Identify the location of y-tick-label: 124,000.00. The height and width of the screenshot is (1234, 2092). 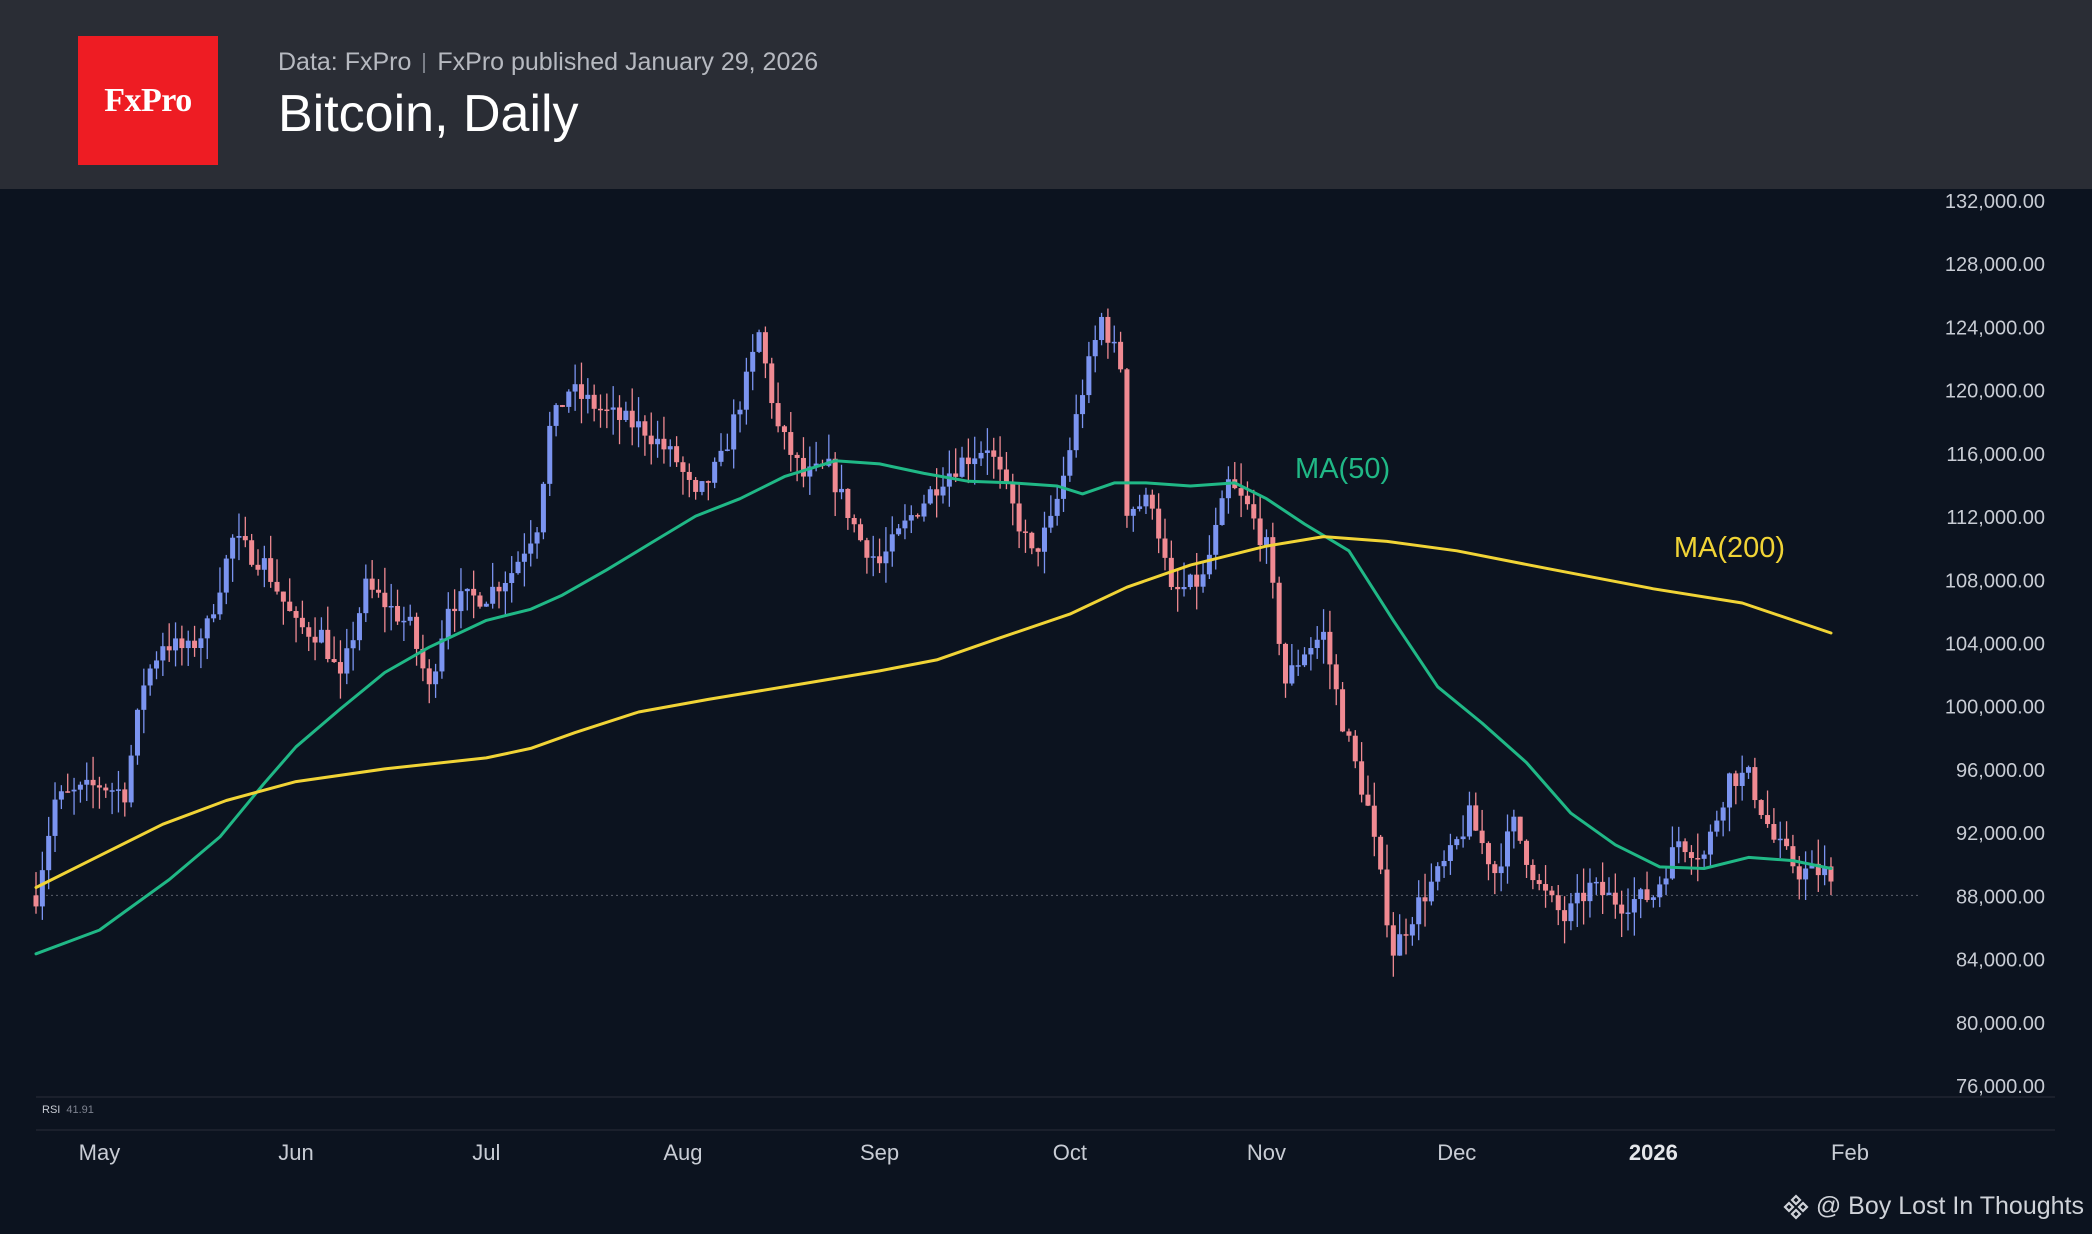
(1995, 328).